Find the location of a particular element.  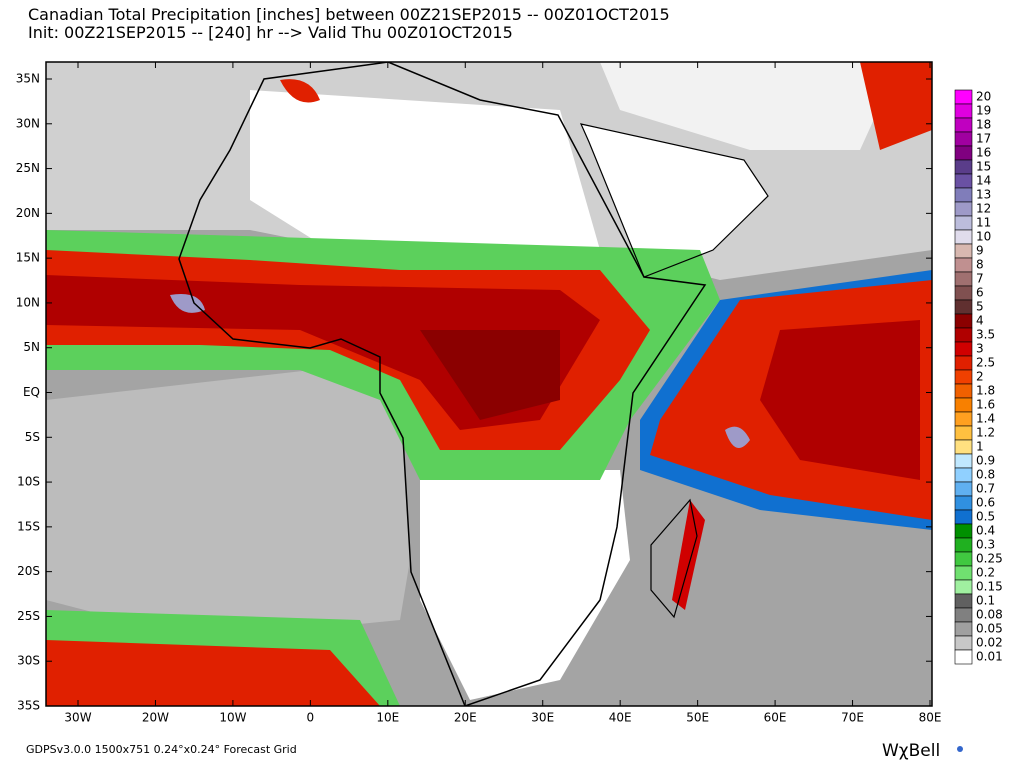

colorbar-label: 0.25 is located at coordinates (989, 559).